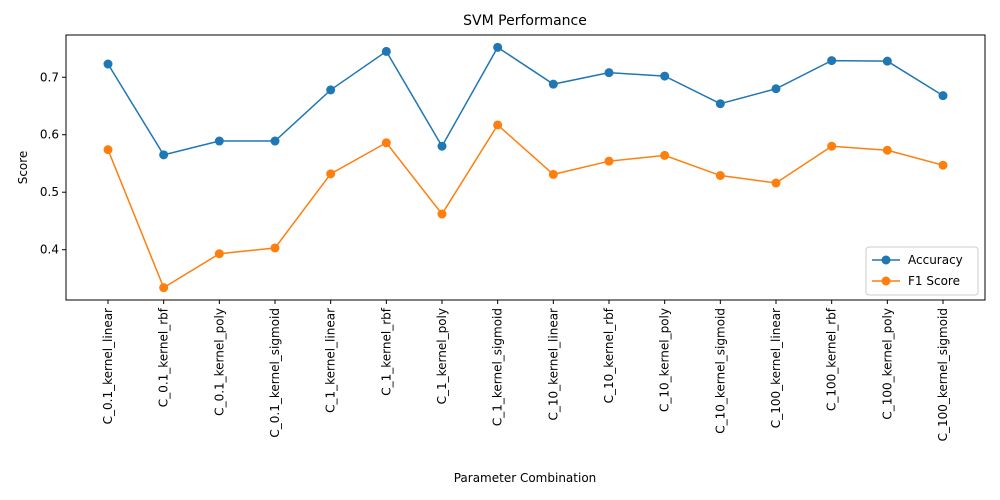 This screenshot has width=1000, height=500. What do you see at coordinates (49, 135) in the screenshot?
I see `y-tick-label: 0.6` at bounding box center [49, 135].